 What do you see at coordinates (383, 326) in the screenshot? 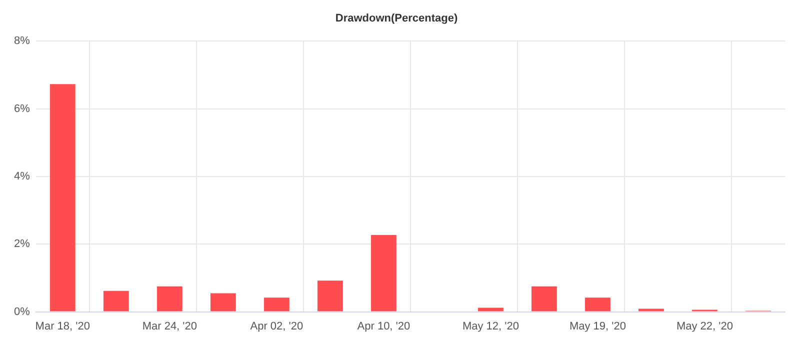
I see `x-tick-label: Apr 10, '20` at bounding box center [383, 326].